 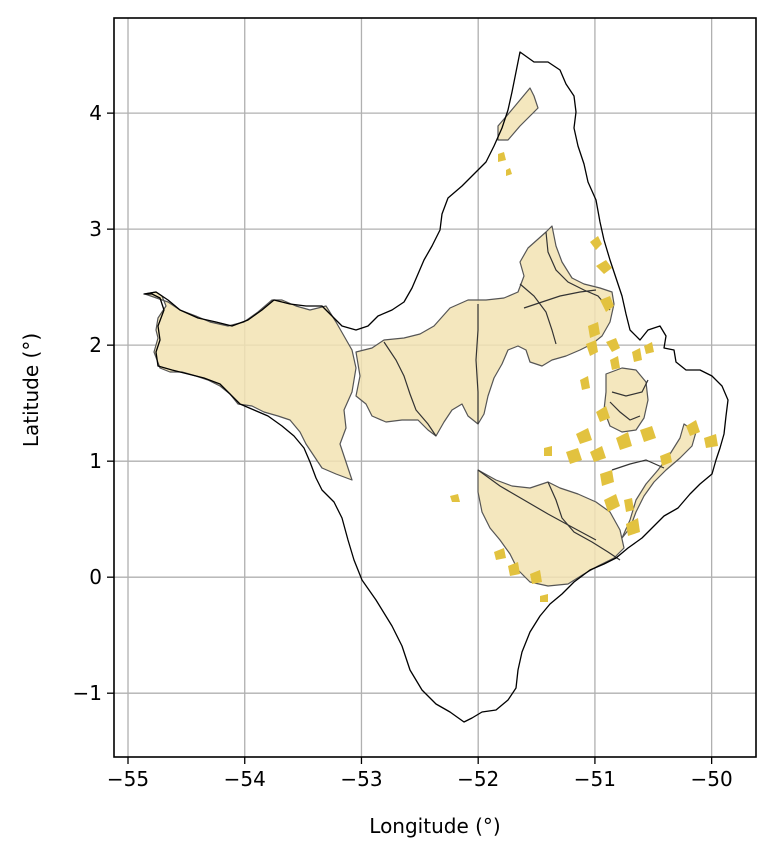 I want to click on x-axis-label: Longitude (°), so click(x=434, y=826).